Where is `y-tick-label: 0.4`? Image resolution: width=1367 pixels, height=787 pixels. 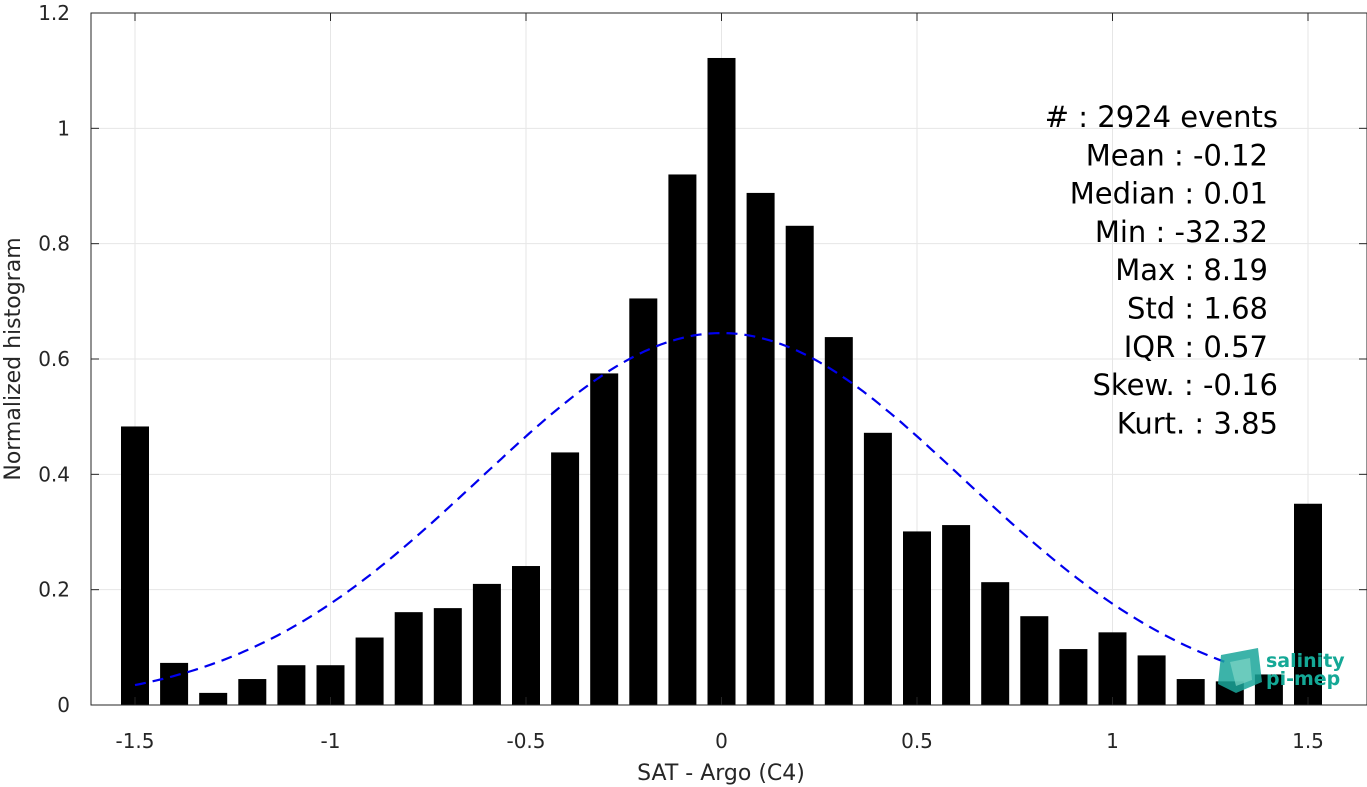
y-tick-label: 0.4 is located at coordinates (54, 474).